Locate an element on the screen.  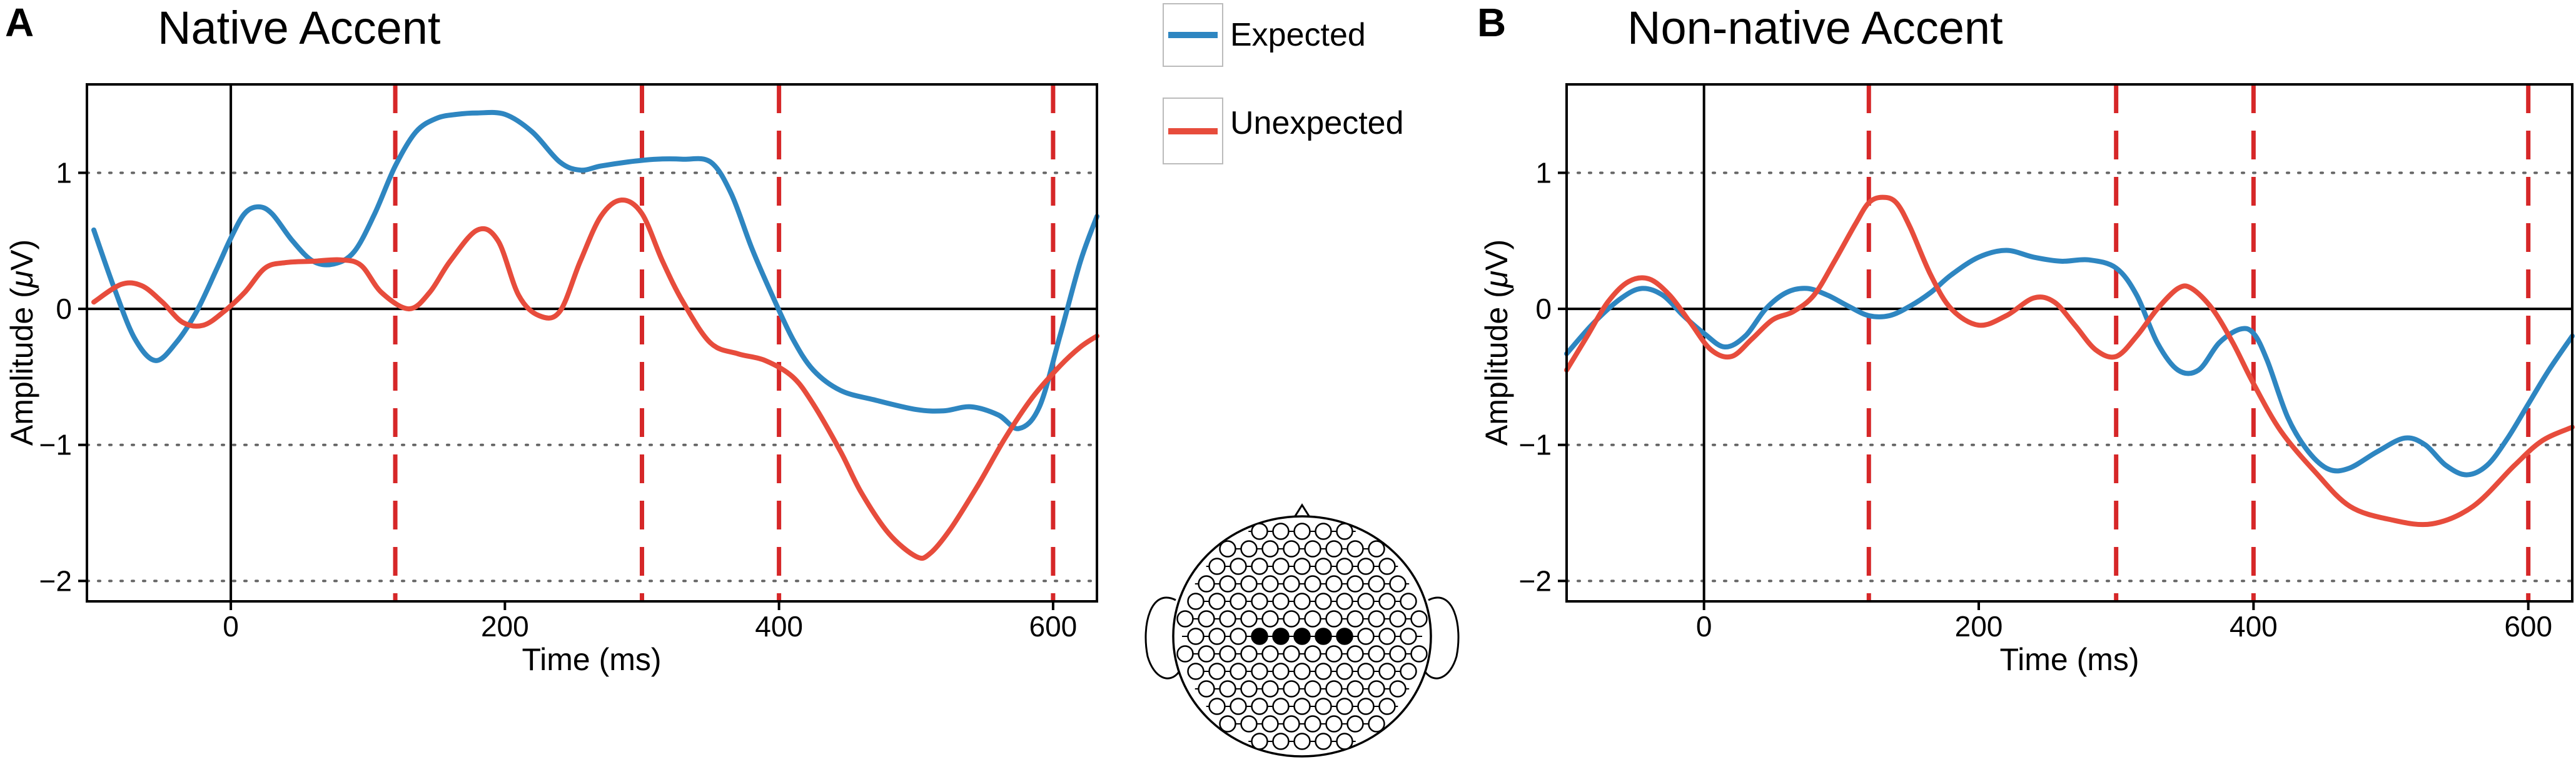
panel-a-x-axis-title: Time (ms) is located at coordinates (592, 659).